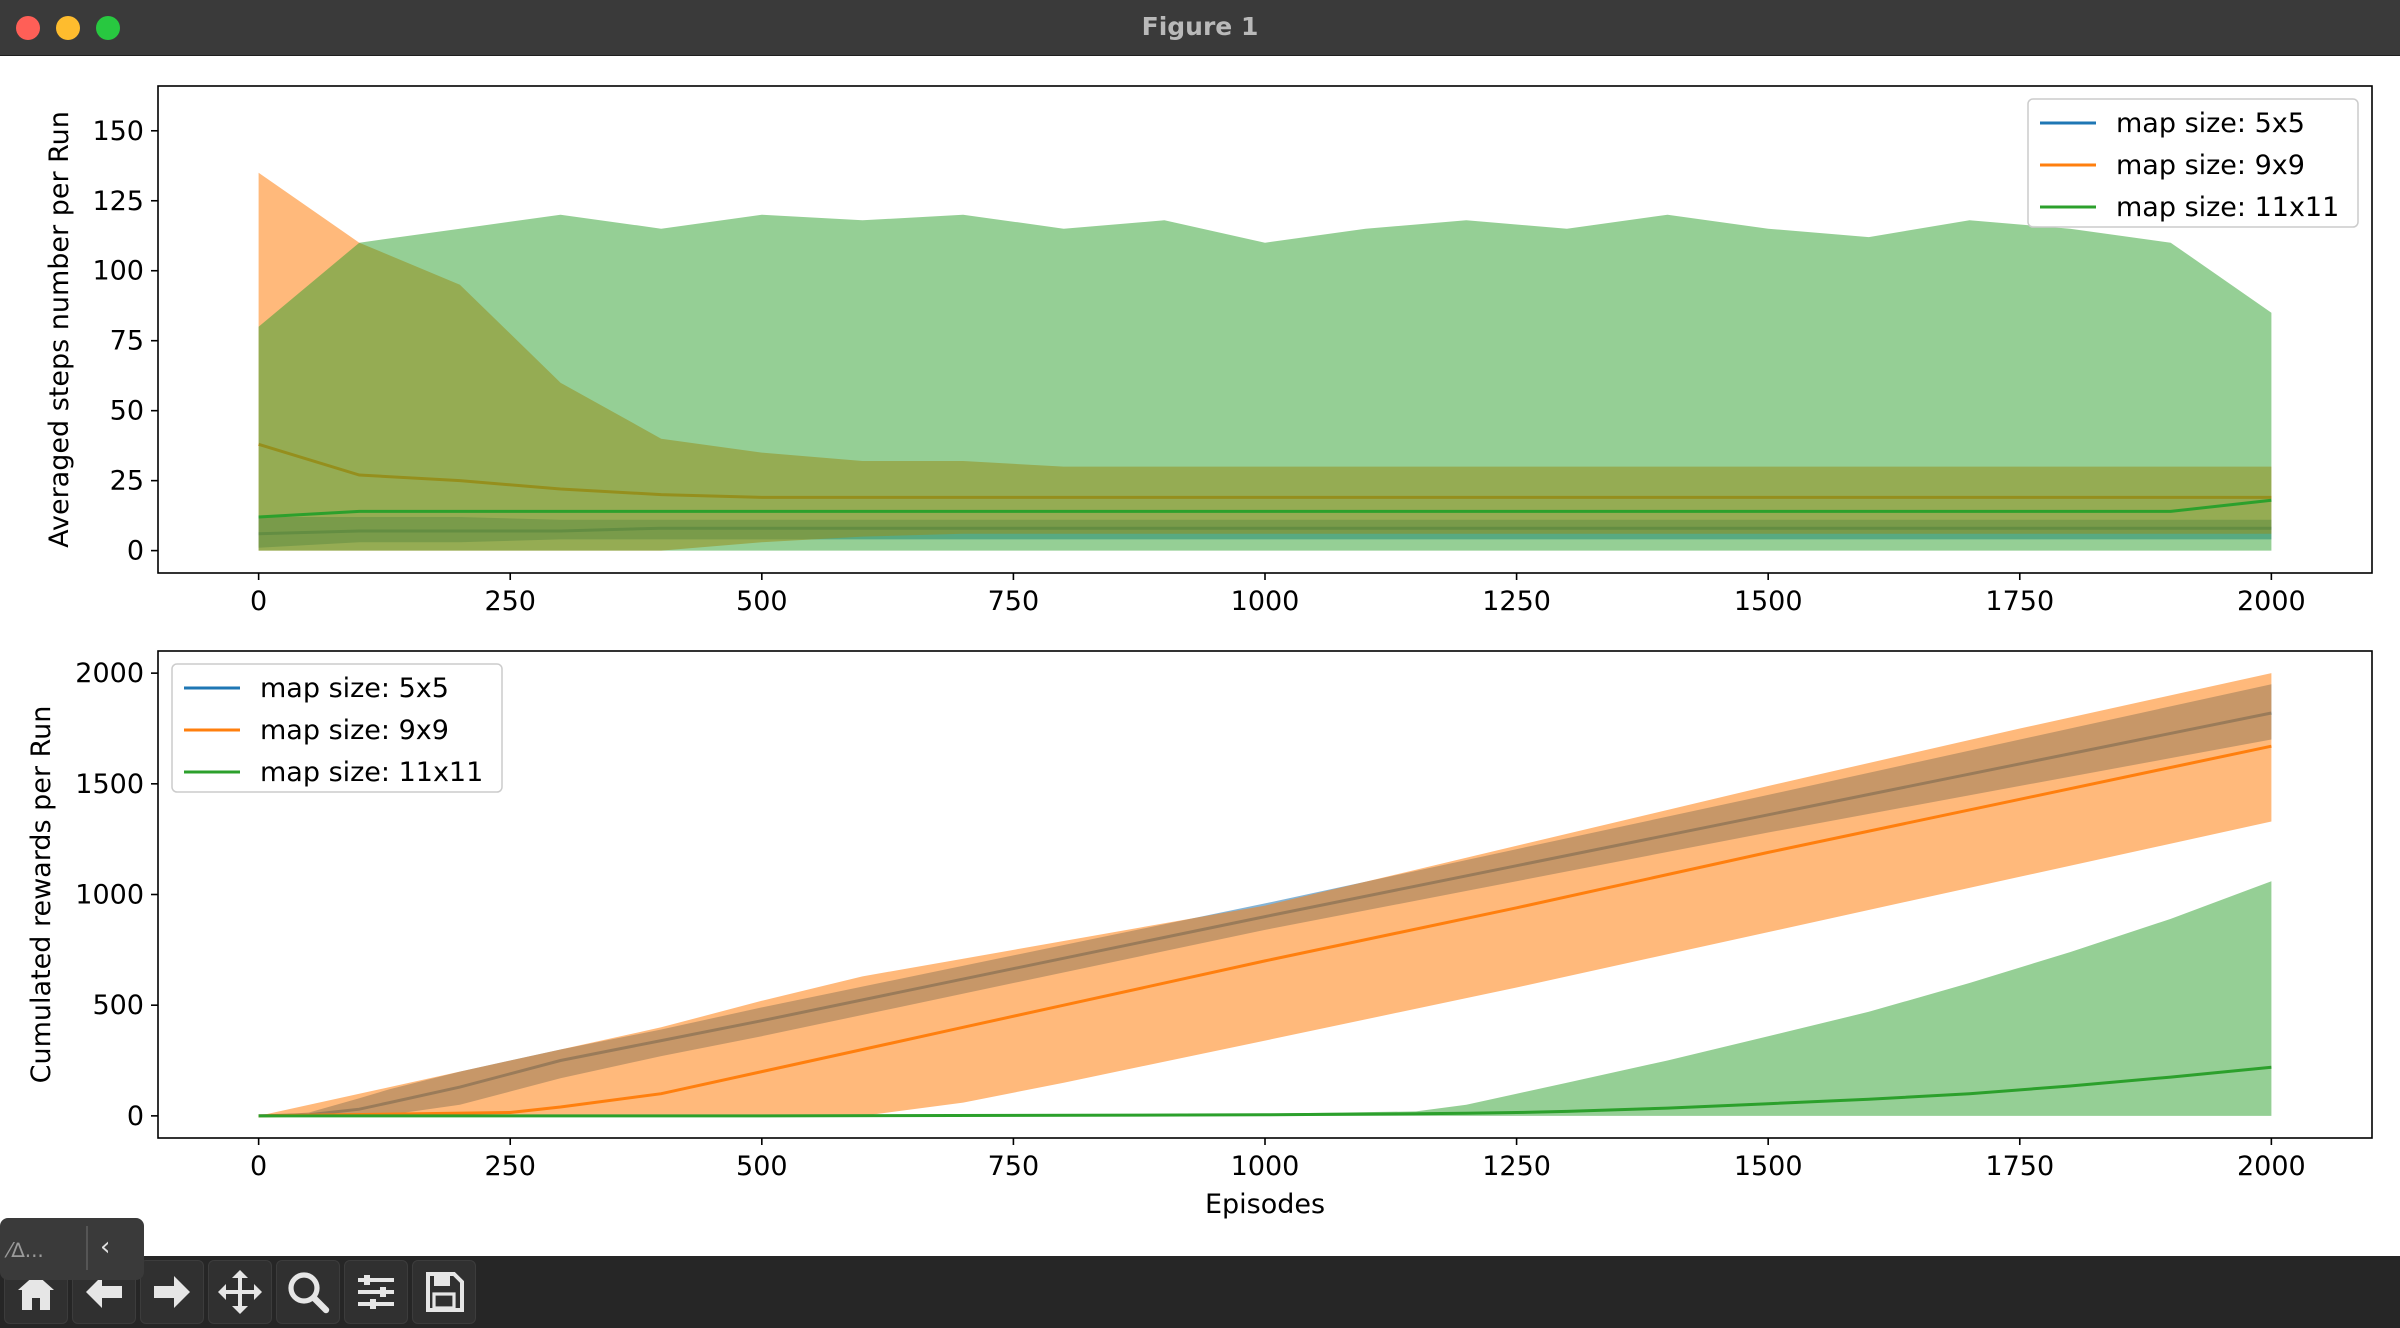 Image resolution: width=2400 pixels, height=1328 pixels. Describe the element at coordinates (68, 28) in the screenshot. I see `minimize-window-button` at that location.